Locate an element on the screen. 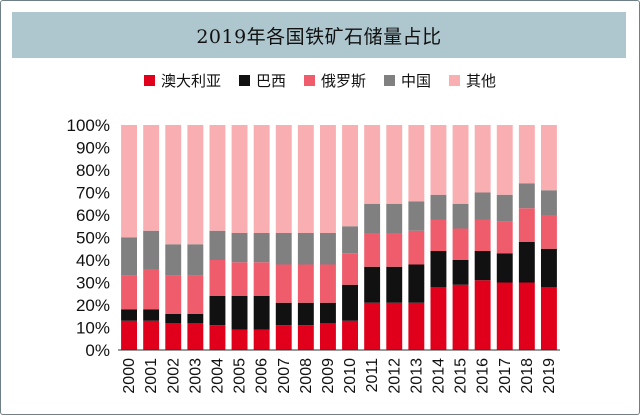  x-tick-label: 2018 is located at coordinates (527, 376).